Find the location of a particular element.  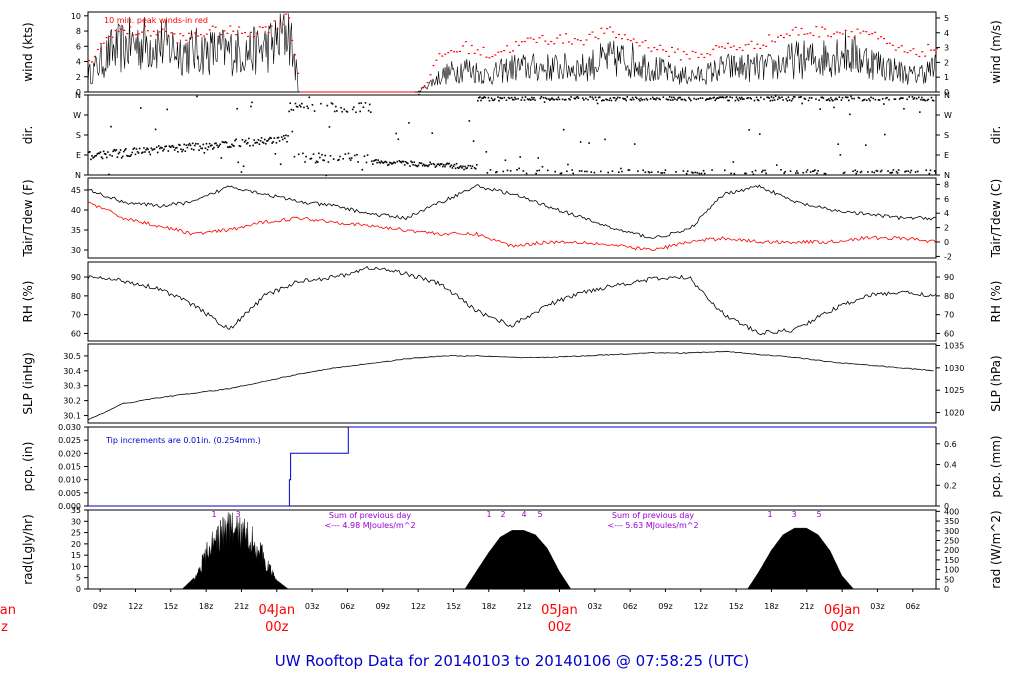

rad-left-tick-label: 10 is located at coordinates (76, 566).